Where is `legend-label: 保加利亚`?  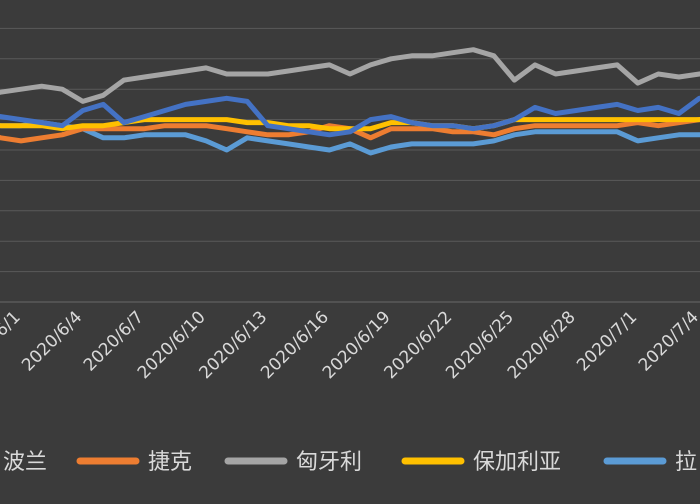
legend-label: 保加利亚 is located at coordinates (517, 462).